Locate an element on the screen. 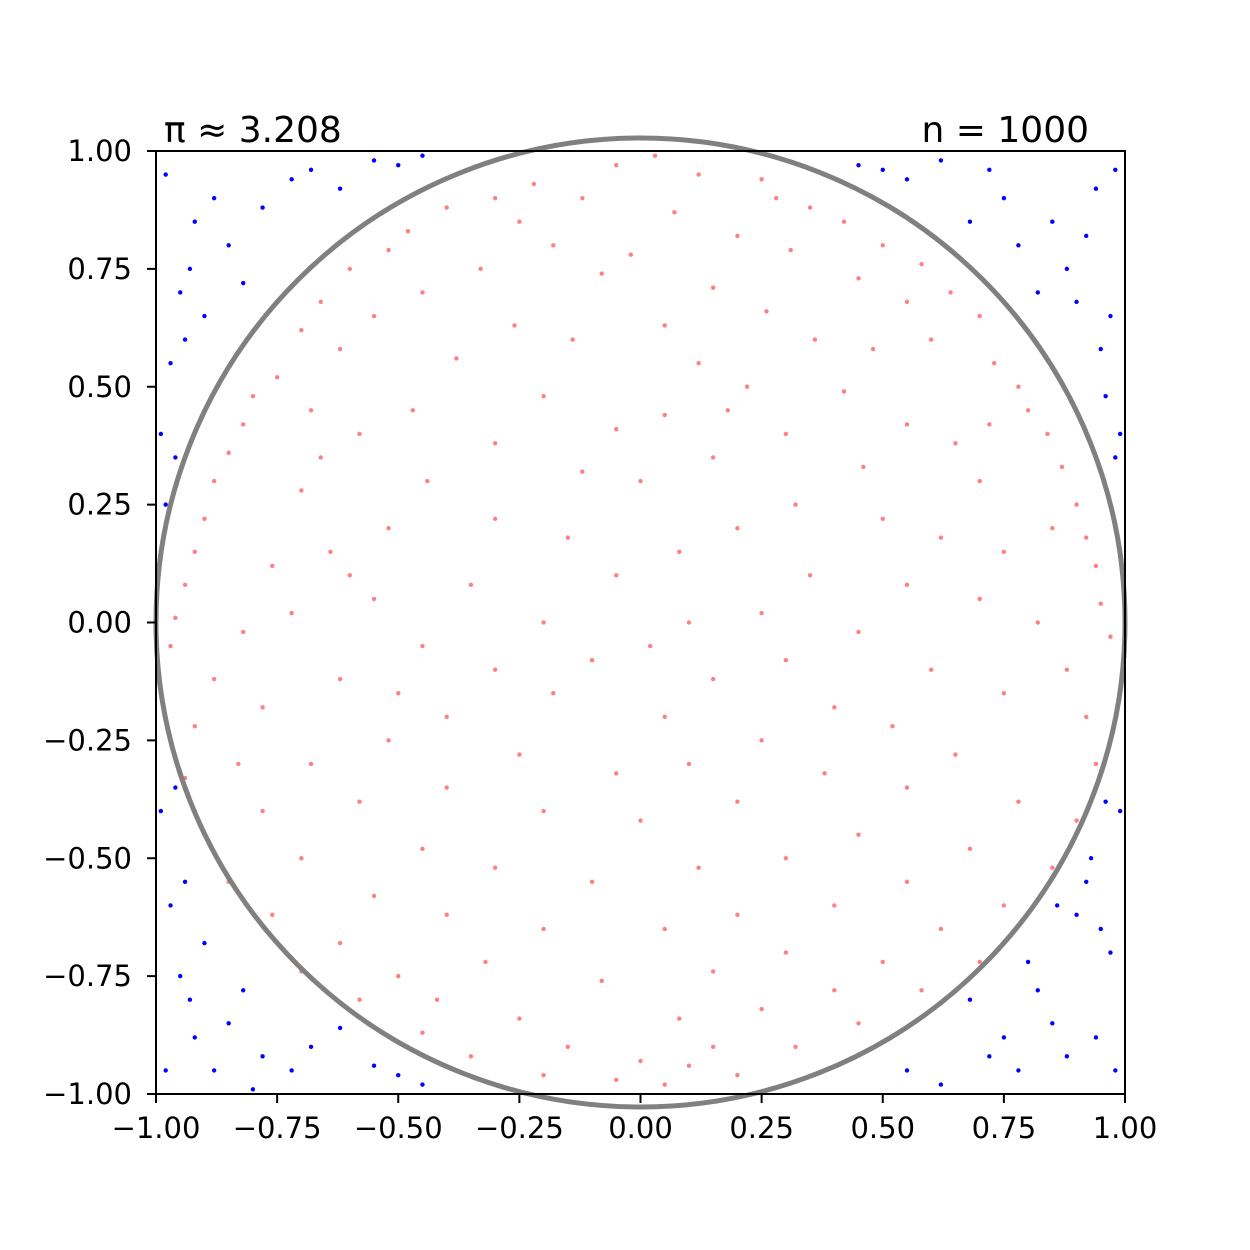 Image resolution: width=1250 pixels, height=1250 pixels. pi-estimate-label: π ≈ 3.208 is located at coordinates (253, 130).